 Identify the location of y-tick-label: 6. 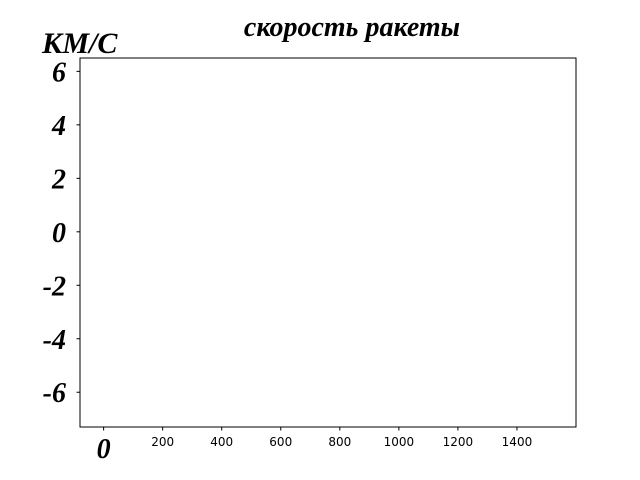
(59, 72).